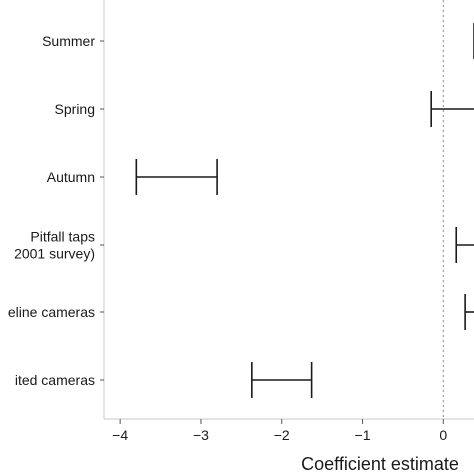  Describe the element at coordinates (120, 435) in the screenshot. I see `x-tick-label: −4` at that location.